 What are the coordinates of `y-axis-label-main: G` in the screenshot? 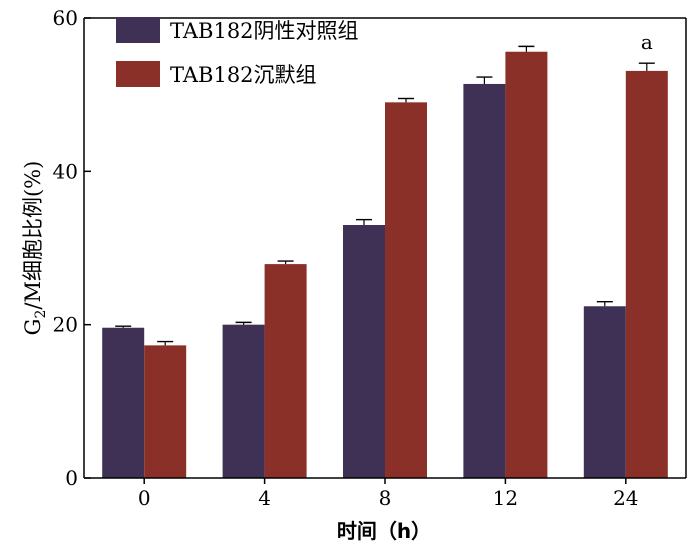 It's located at (33, 327).